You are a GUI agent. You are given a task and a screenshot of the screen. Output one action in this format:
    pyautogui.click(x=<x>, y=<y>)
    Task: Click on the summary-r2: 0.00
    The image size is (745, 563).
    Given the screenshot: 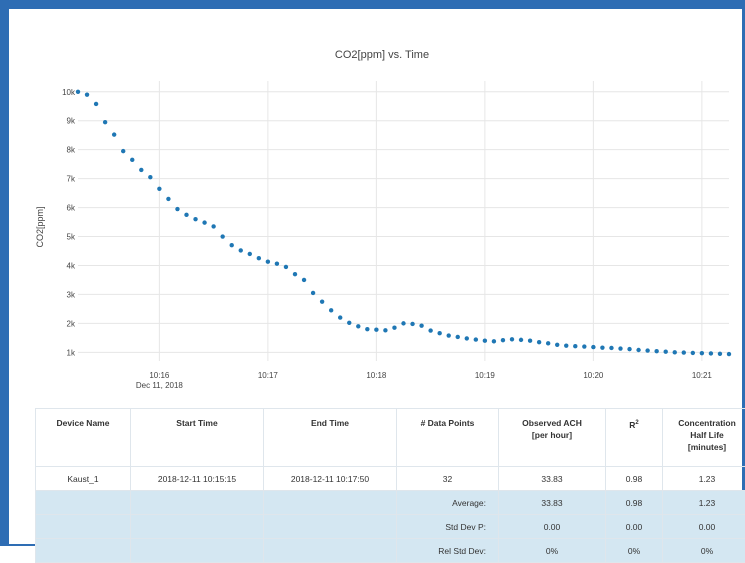 What is the action you would take?
    pyautogui.click(x=634, y=527)
    